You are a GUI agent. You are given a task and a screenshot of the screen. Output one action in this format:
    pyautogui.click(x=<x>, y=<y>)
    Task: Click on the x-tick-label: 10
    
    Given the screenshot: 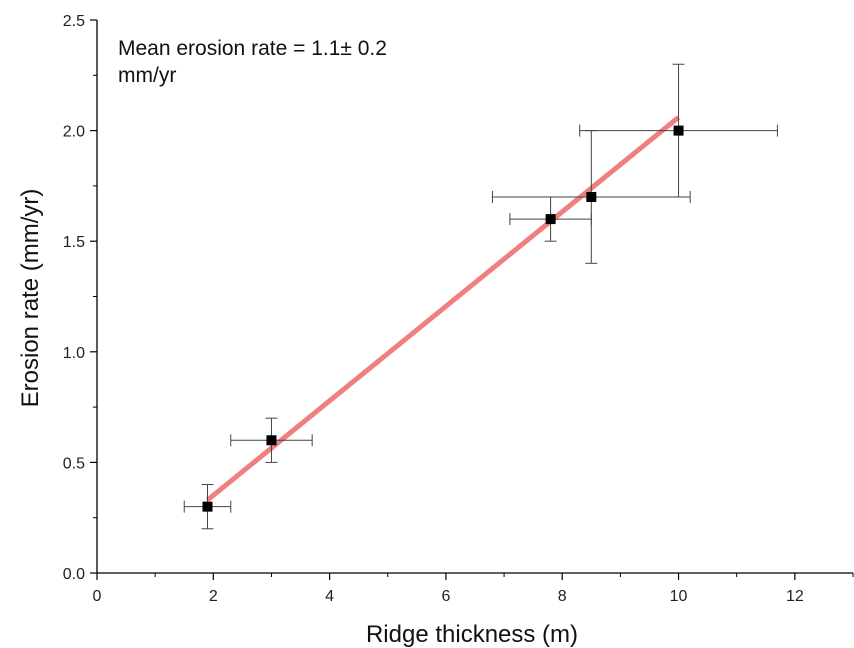 What is the action you would take?
    pyautogui.click(x=679, y=596)
    